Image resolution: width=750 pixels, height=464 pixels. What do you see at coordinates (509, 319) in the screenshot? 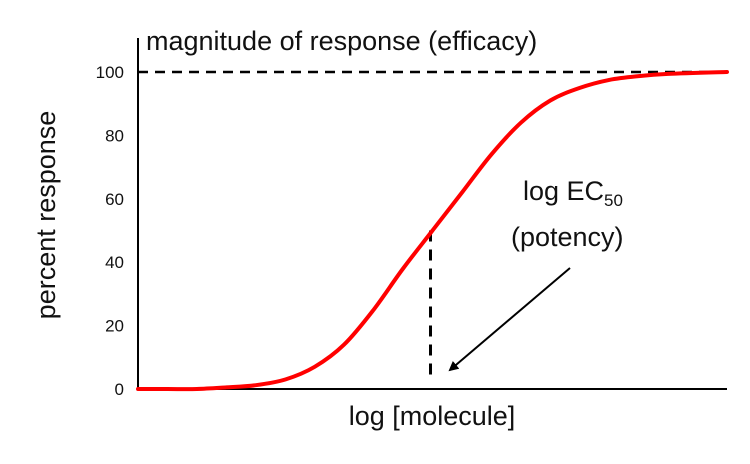
I see `ec50-arrow` at bounding box center [509, 319].